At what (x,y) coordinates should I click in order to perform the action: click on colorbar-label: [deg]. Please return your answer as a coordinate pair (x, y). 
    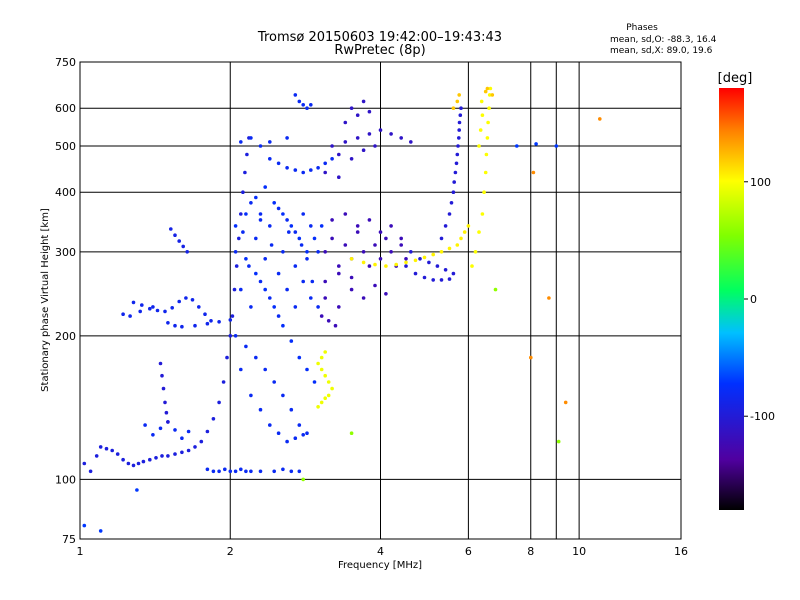
    Looking at the image, I should click on (735, 78).